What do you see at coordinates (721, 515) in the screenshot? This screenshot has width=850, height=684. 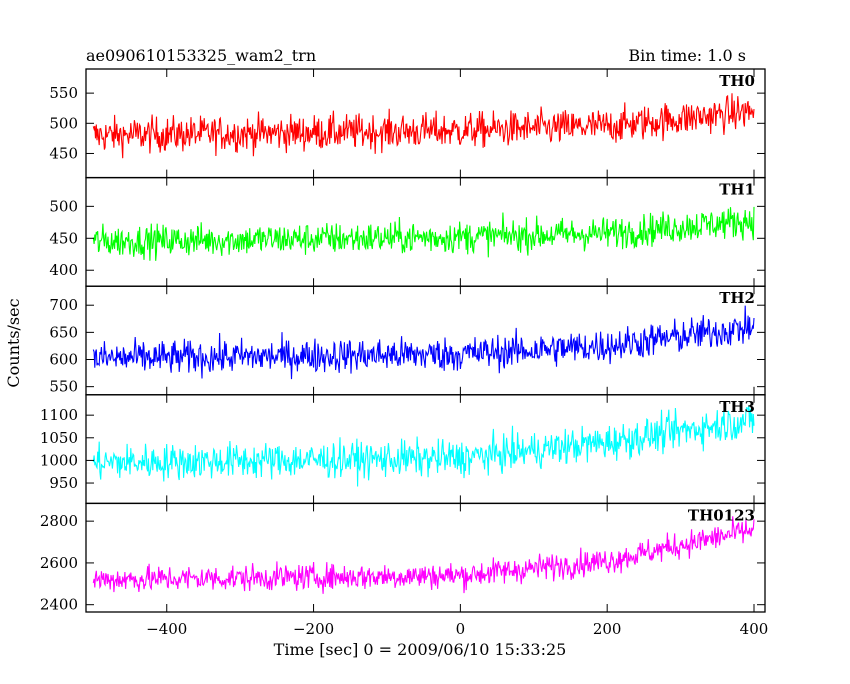 I see `panel-label-th0123: TH0123` at bounding box center [721, 515].